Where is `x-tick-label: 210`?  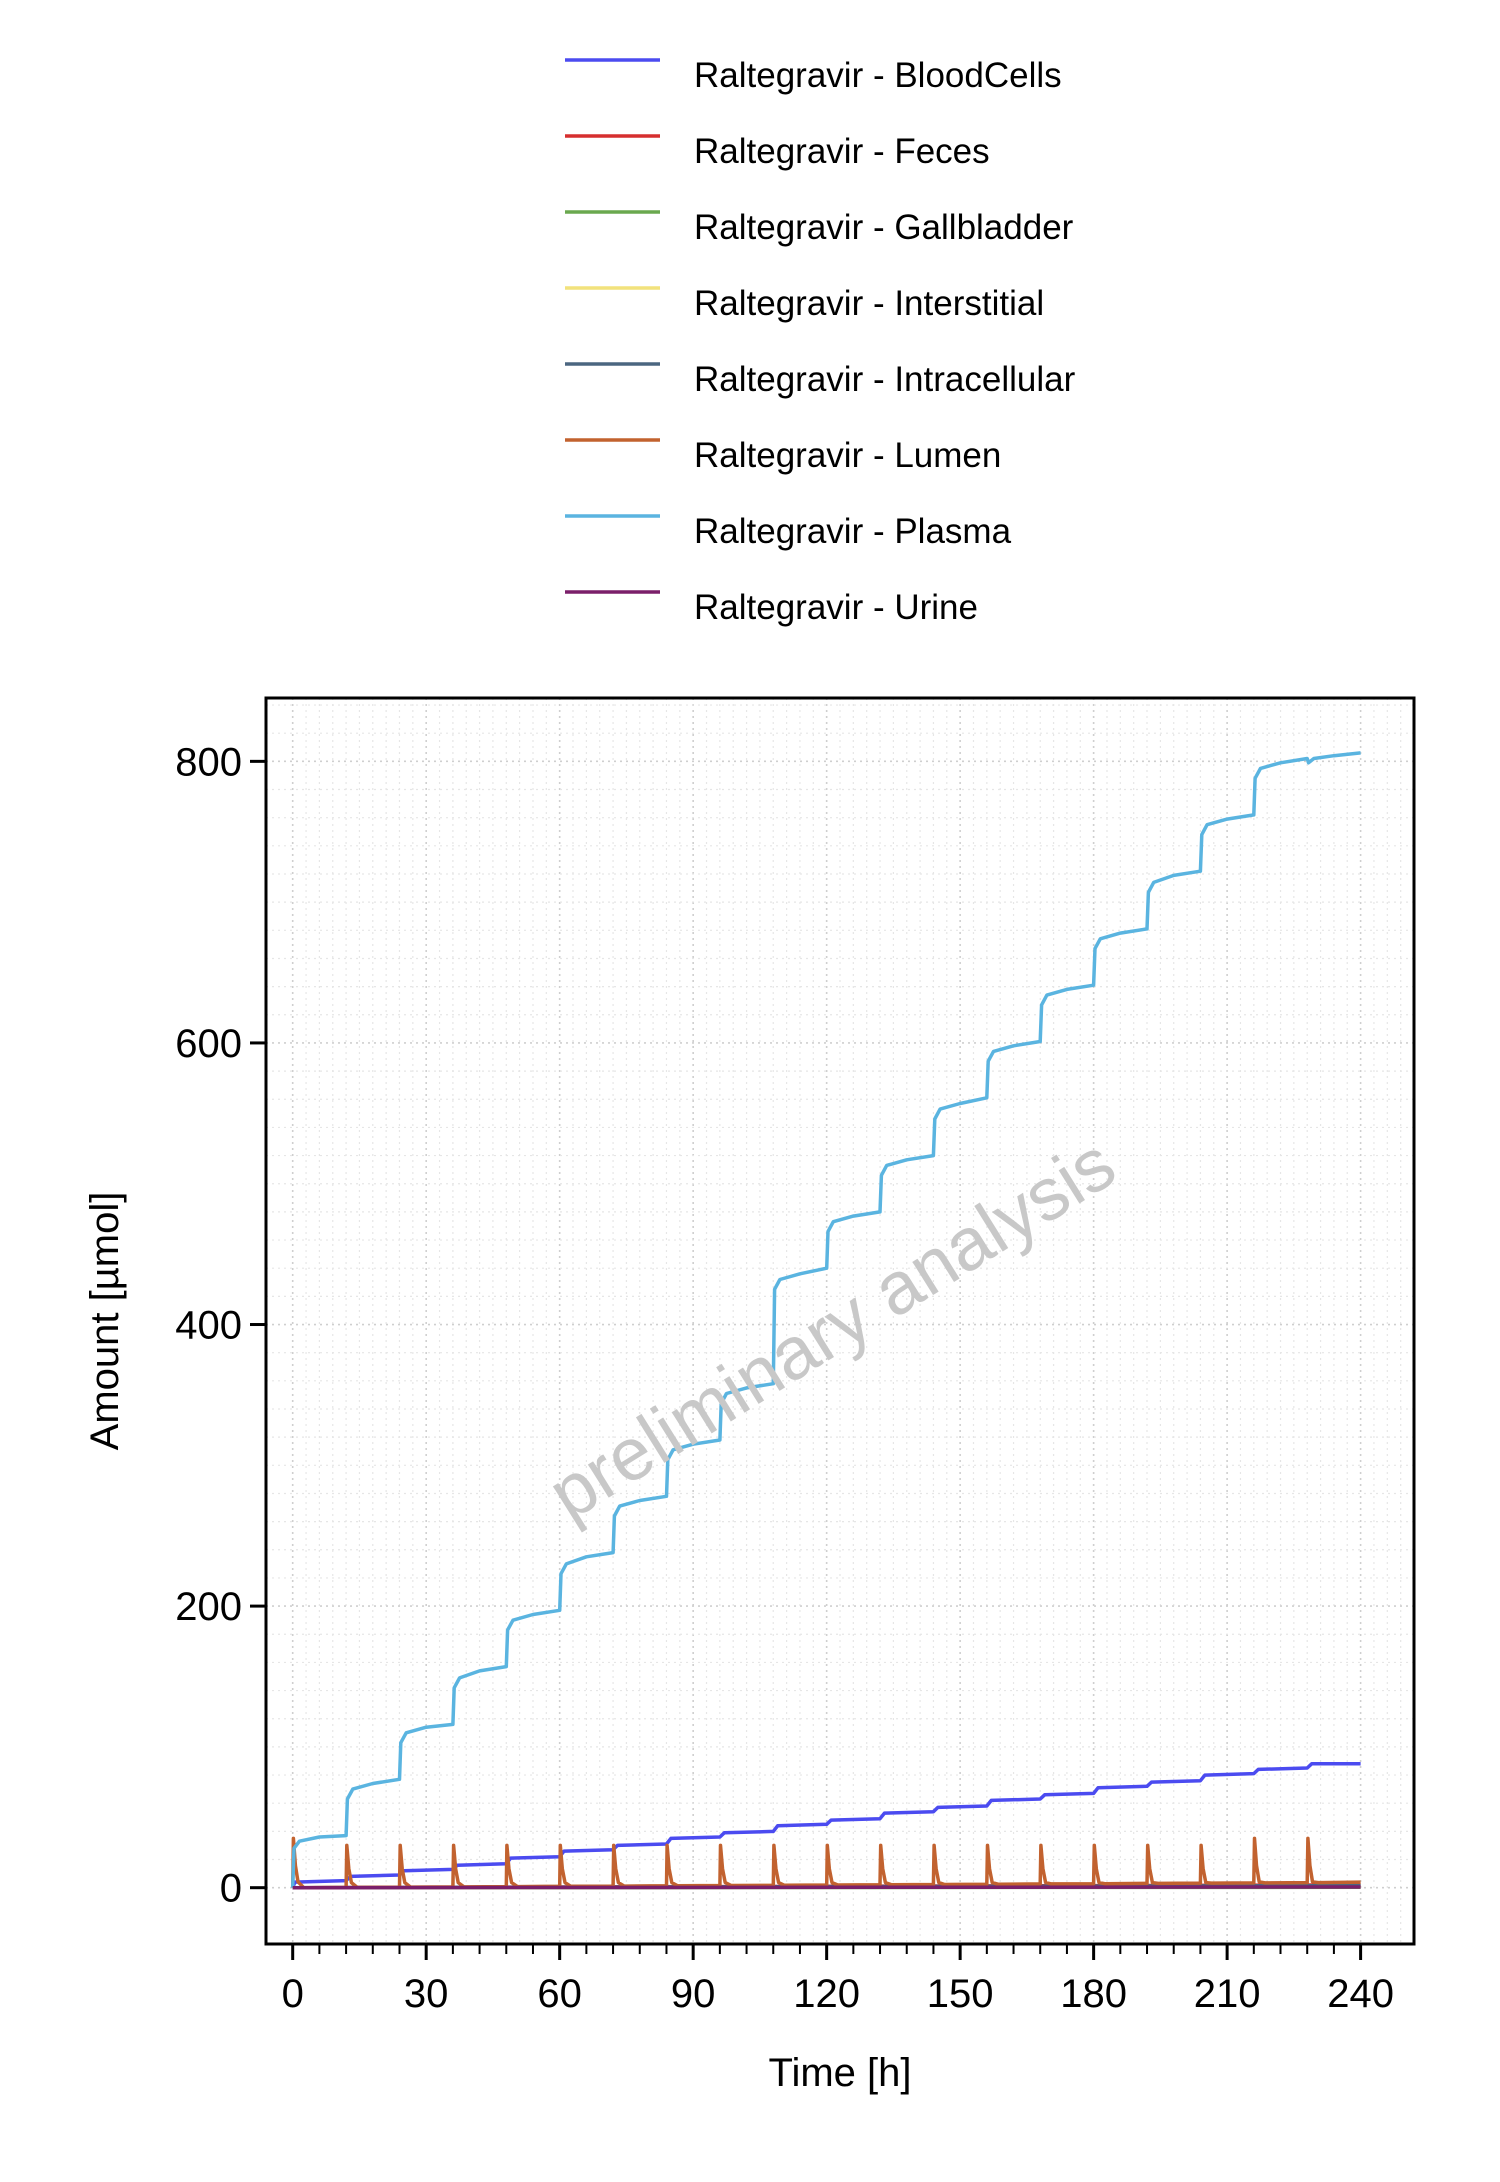
x-tick-label: 210 is located at coordinates (1227, 1994).